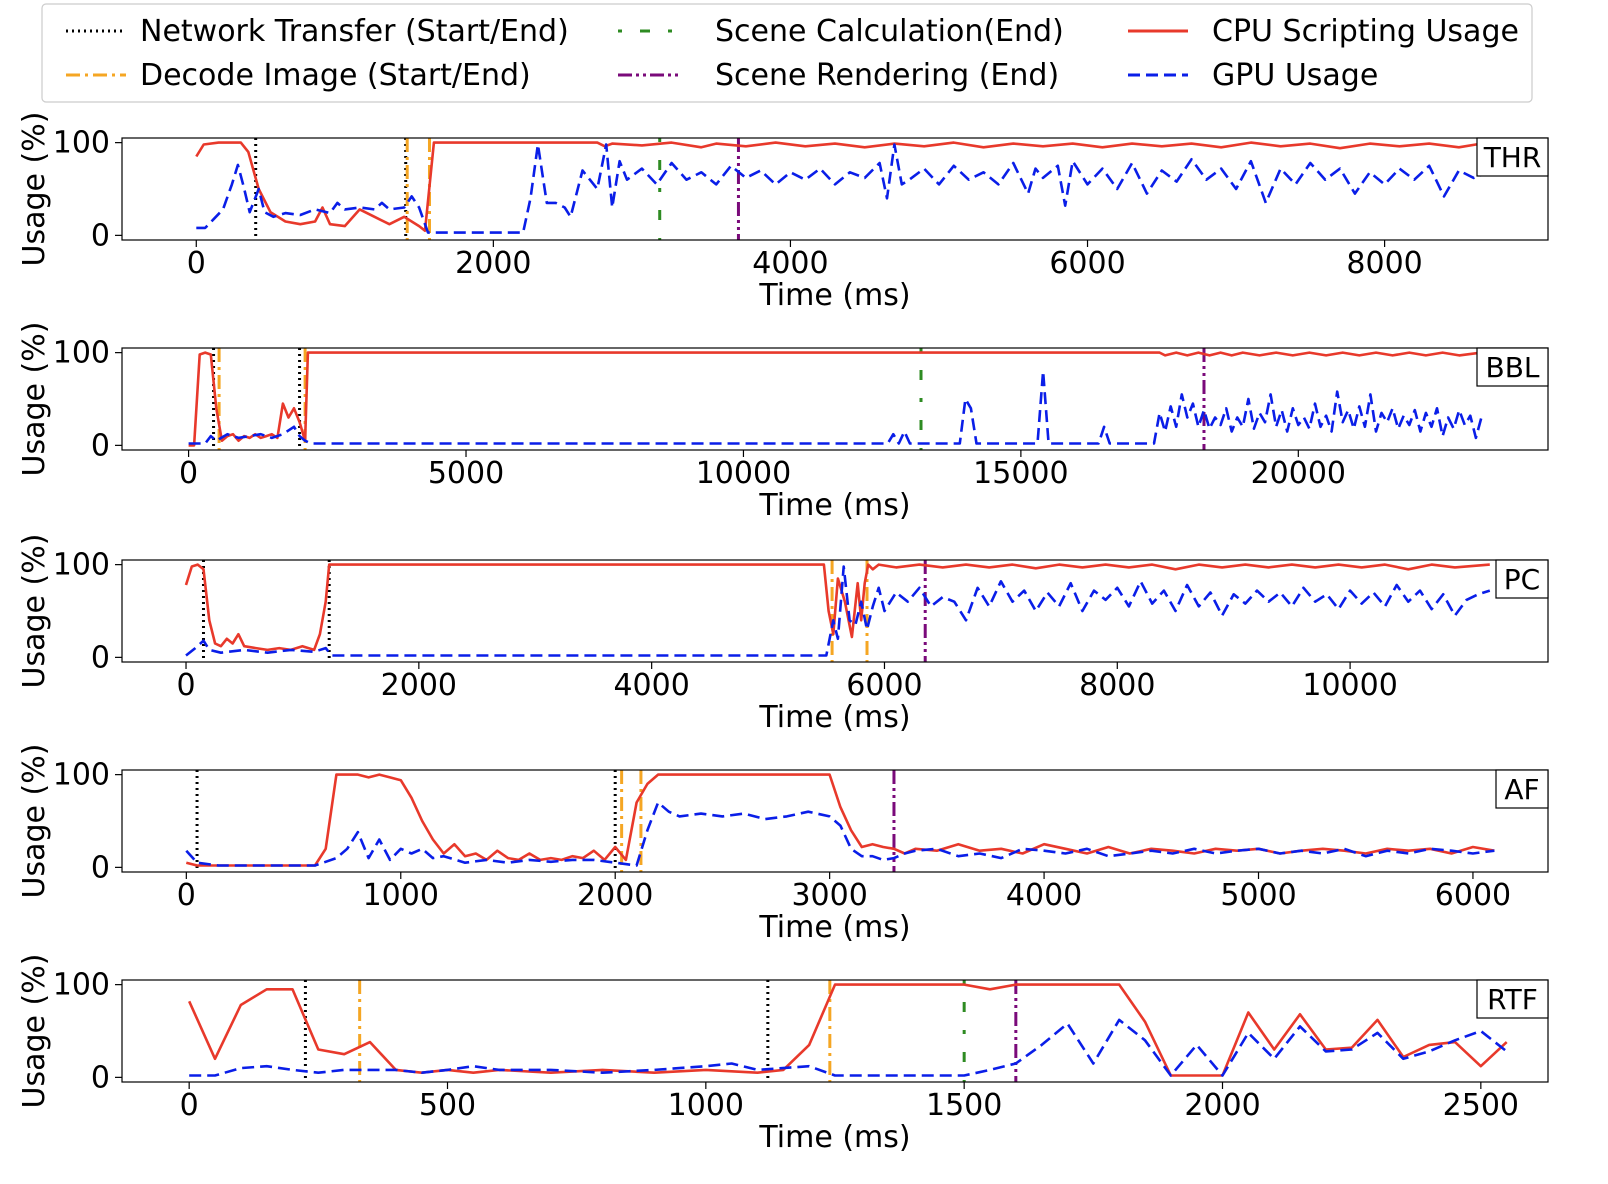  Describe the element at coordinates (447, 1105) in the screenshot. I see `x-tick-label: 500` at that location.